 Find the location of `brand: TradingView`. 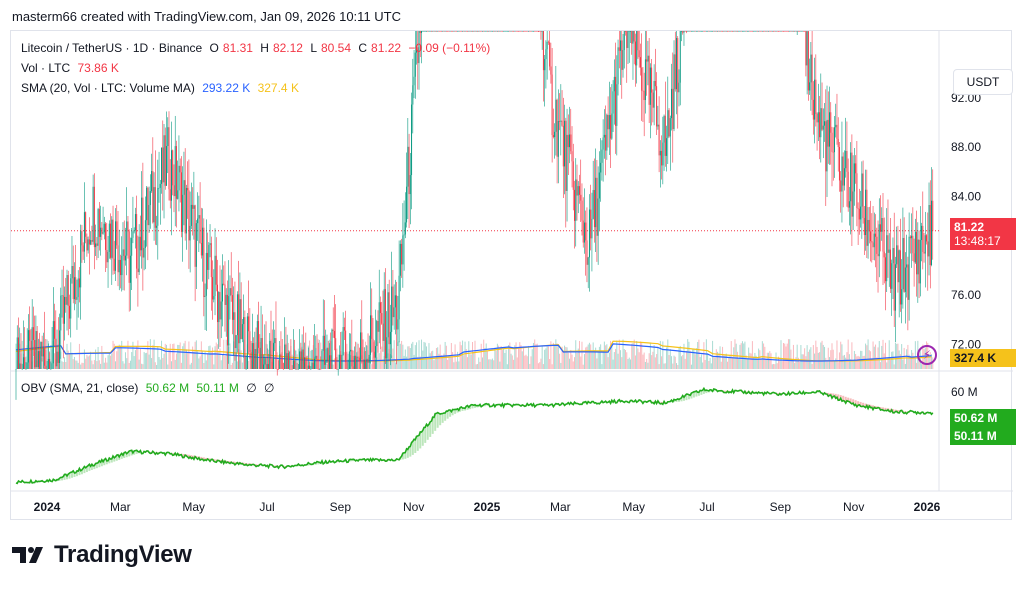

brand: TradingView is located at coordinates (102, 555).